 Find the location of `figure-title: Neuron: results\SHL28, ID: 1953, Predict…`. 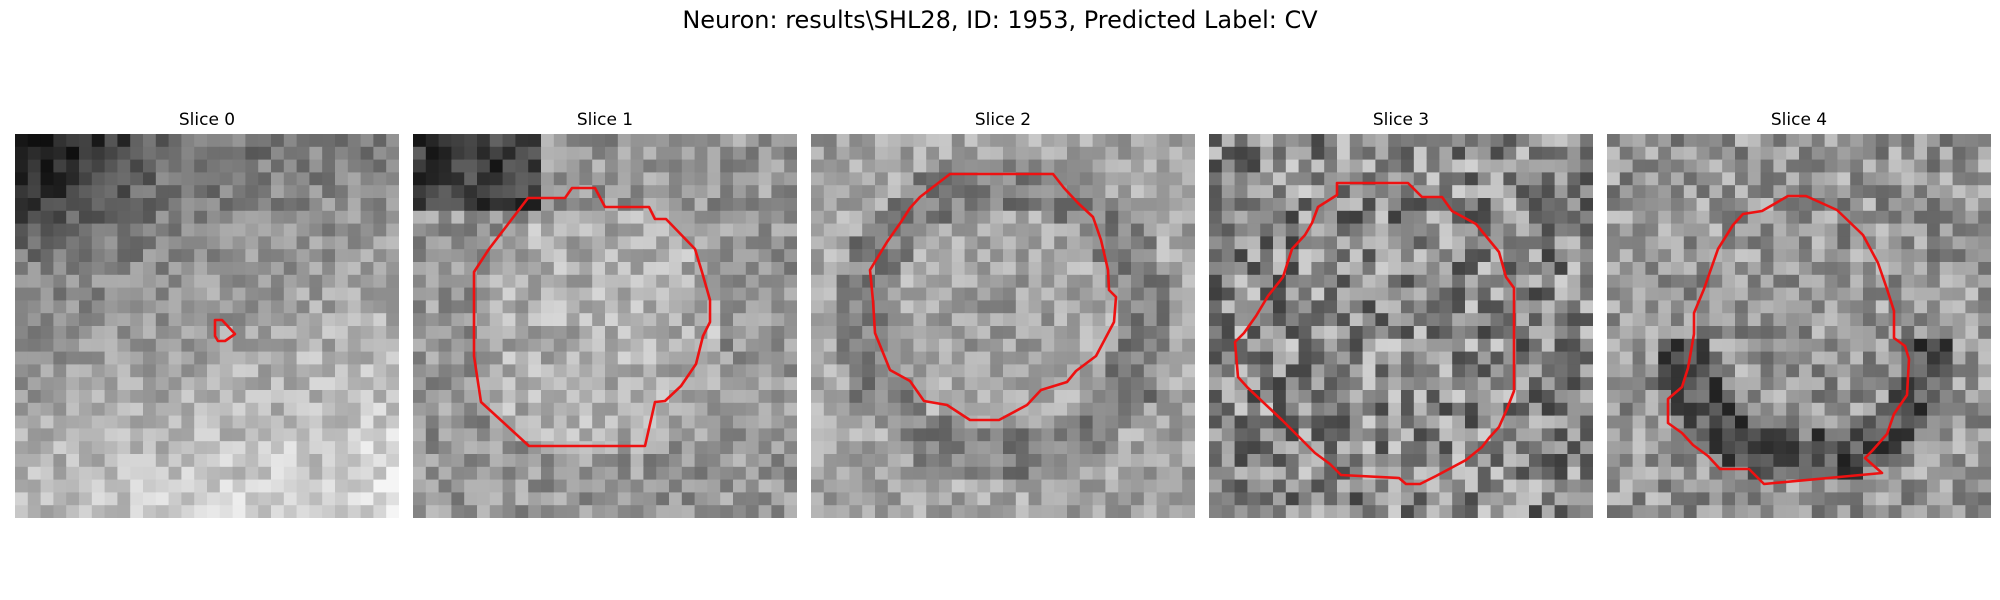

figure-title: Neuron: results\SHL28, ID: 1953, Predict… is located at coordinates (1000, 20).